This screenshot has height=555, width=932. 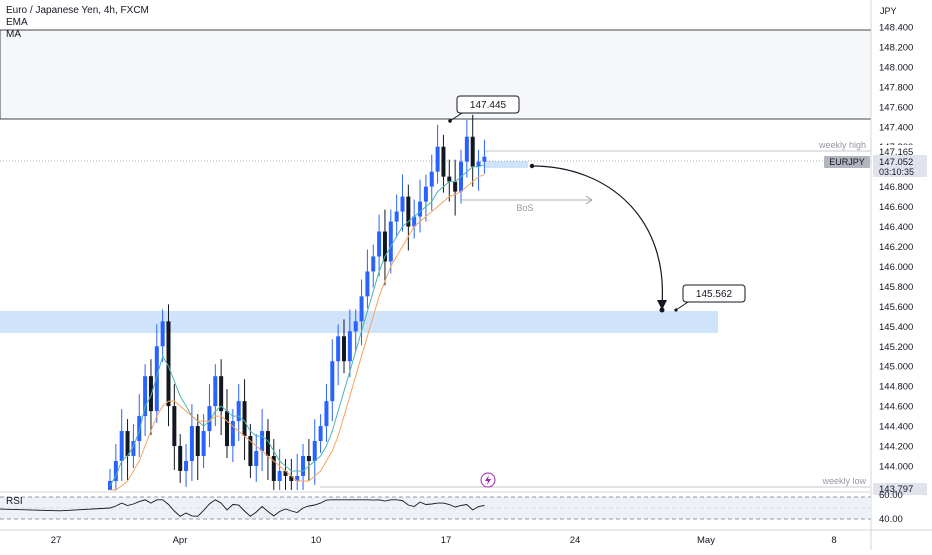 What do you see at coordinates (682, 306) in the screenshot?
I see `target-callout-pointer` at bounding box center [682, 306].